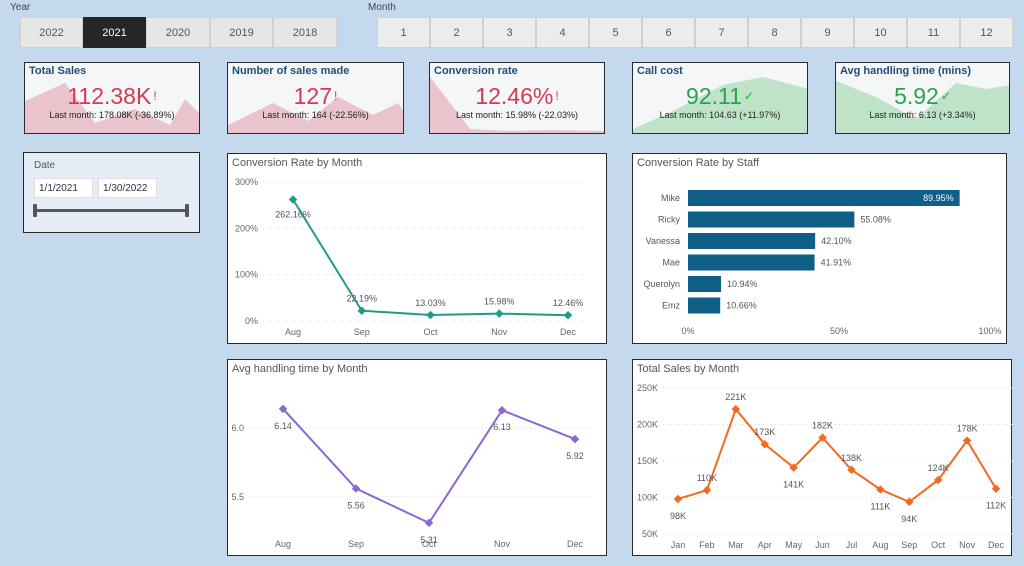  I want to click on chart-title: Total Sales by Month, so click(688, 369).